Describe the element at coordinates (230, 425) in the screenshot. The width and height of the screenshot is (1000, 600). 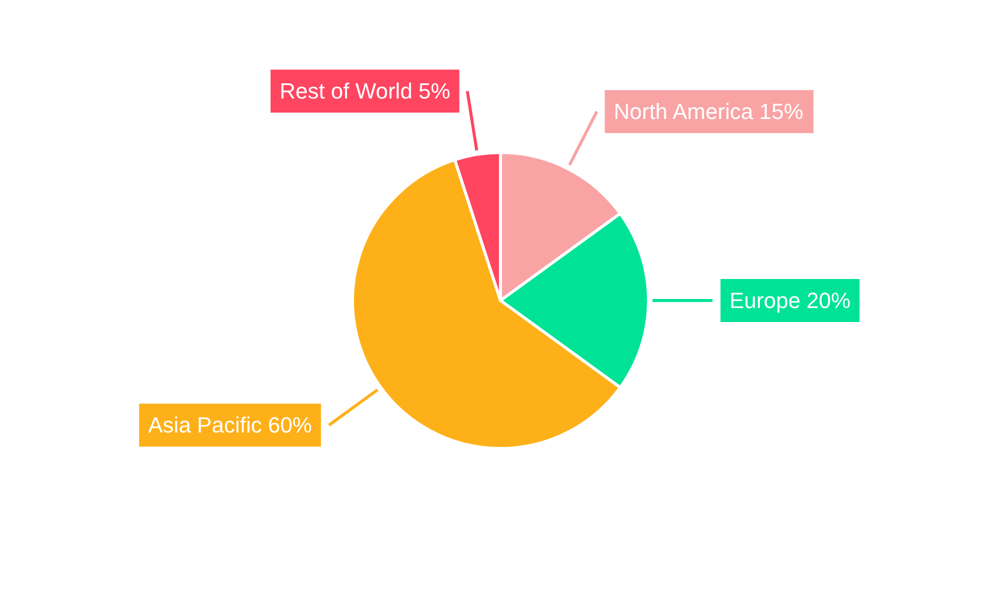
I see `slice-label: Asia Pacific 60%` at that location.